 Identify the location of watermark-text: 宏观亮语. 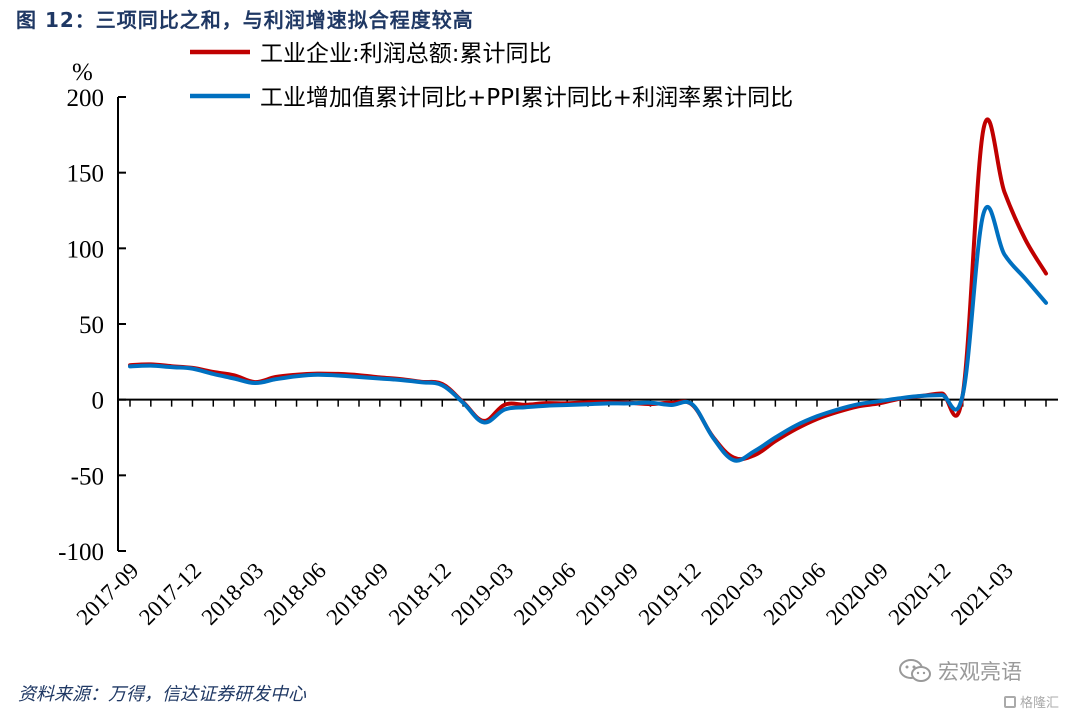
(980, 672).